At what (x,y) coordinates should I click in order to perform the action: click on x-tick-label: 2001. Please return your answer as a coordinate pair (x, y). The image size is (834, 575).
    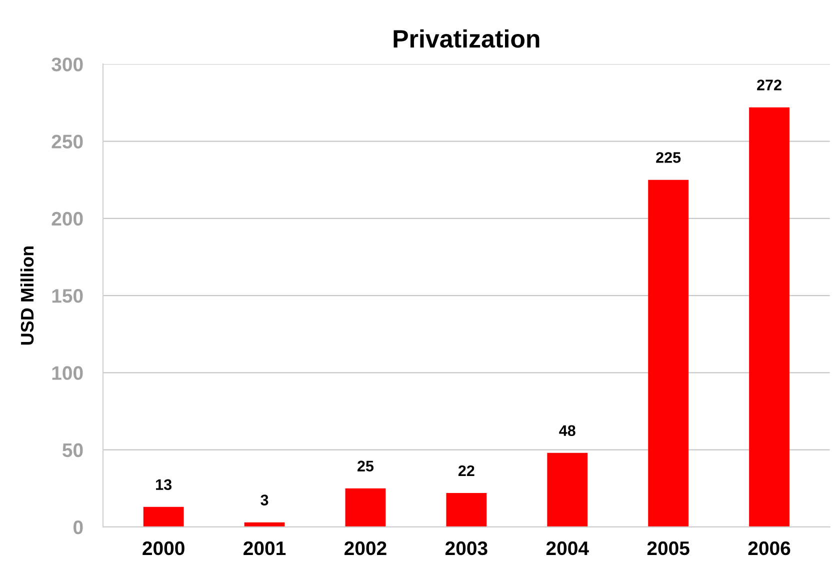
    Looking at the image, I should click on (265, 548).